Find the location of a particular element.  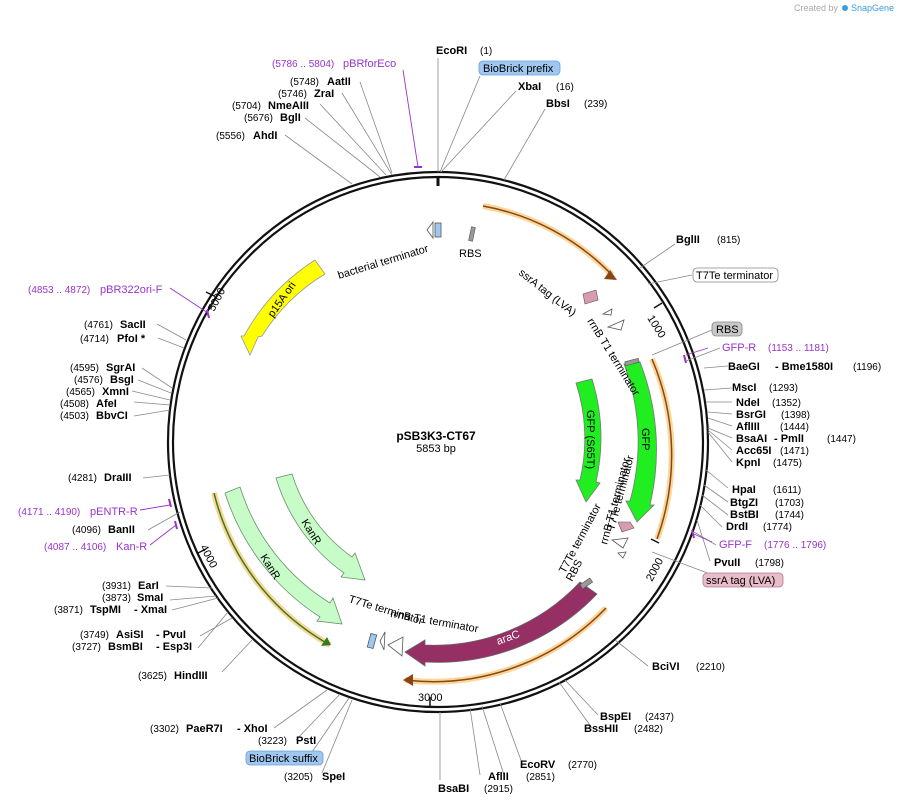

svg-text: (3625) is located at coordinates (152, 676).